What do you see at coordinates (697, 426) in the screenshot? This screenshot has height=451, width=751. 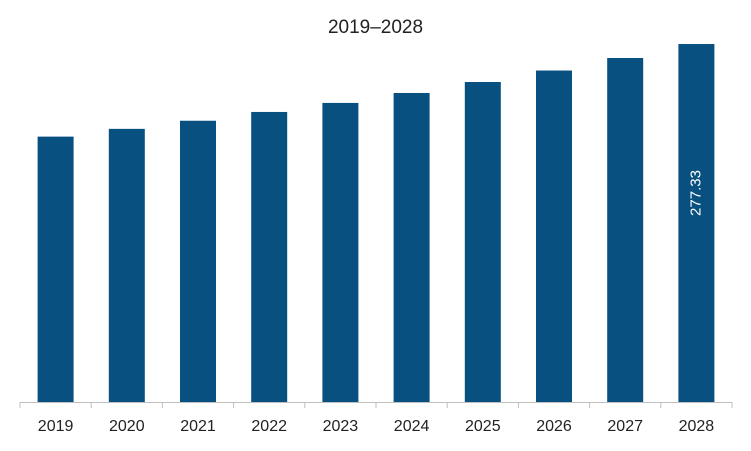 I see `x-tick-label-2028: 2028` at bounding box center [697, 426].